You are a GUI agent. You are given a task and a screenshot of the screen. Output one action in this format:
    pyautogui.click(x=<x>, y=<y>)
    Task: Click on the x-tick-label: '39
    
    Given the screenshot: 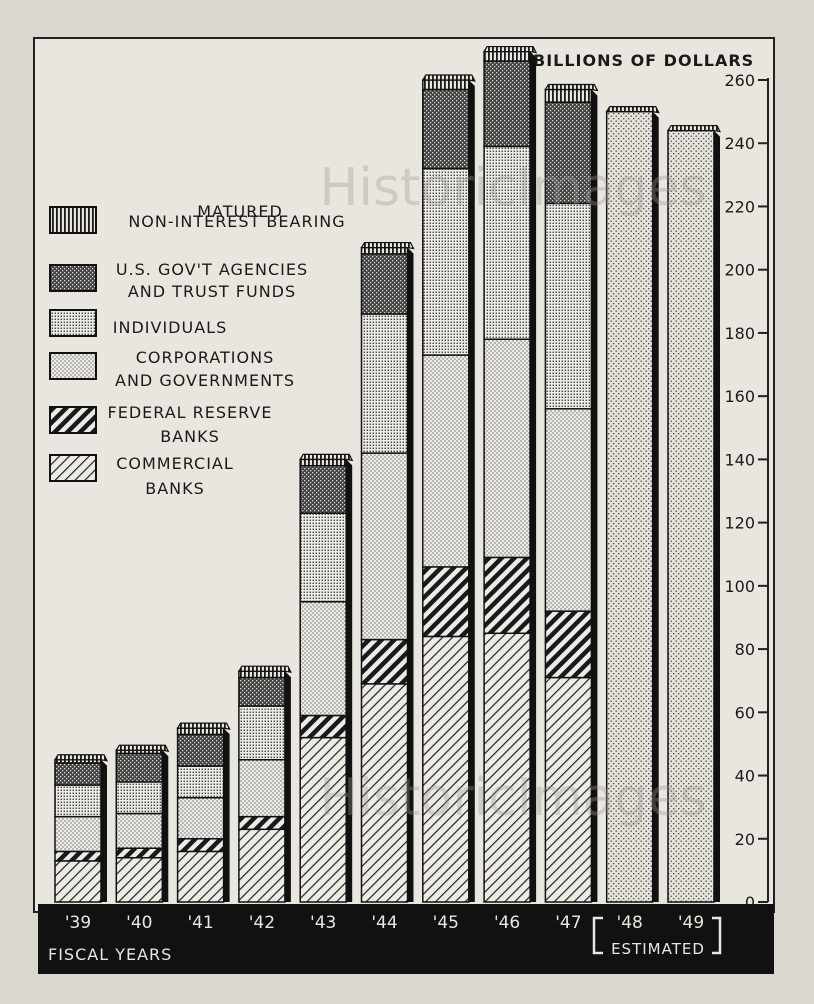 What is the action you would take?
    pyautogui.click(x=78, y=923)
    